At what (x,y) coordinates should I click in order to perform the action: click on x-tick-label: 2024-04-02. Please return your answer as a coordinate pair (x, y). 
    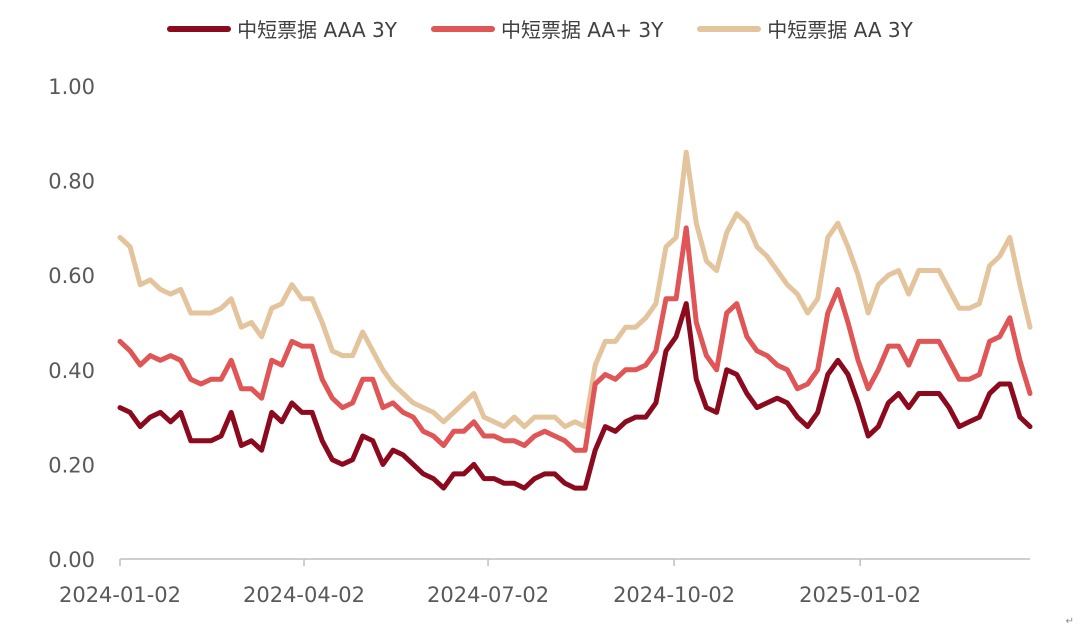
    Looking at the image, I should click on (304, 595).